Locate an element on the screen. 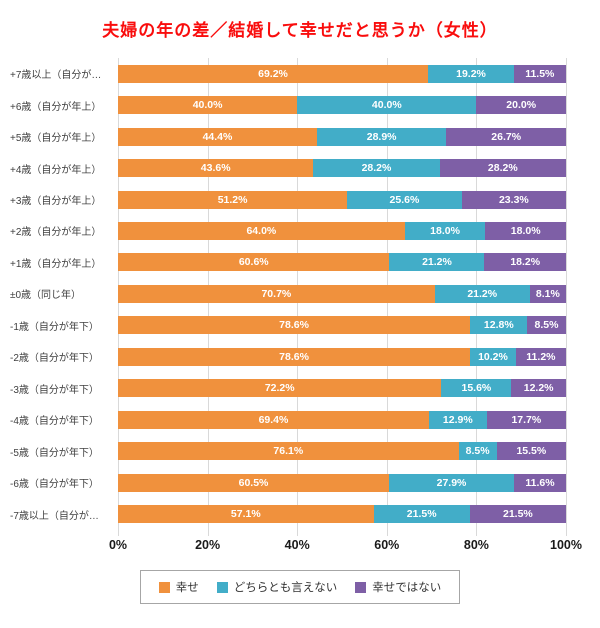 The height and width of the screenshot is (628, 600). value-label: 69.4% is located at coordinates (273, 419).